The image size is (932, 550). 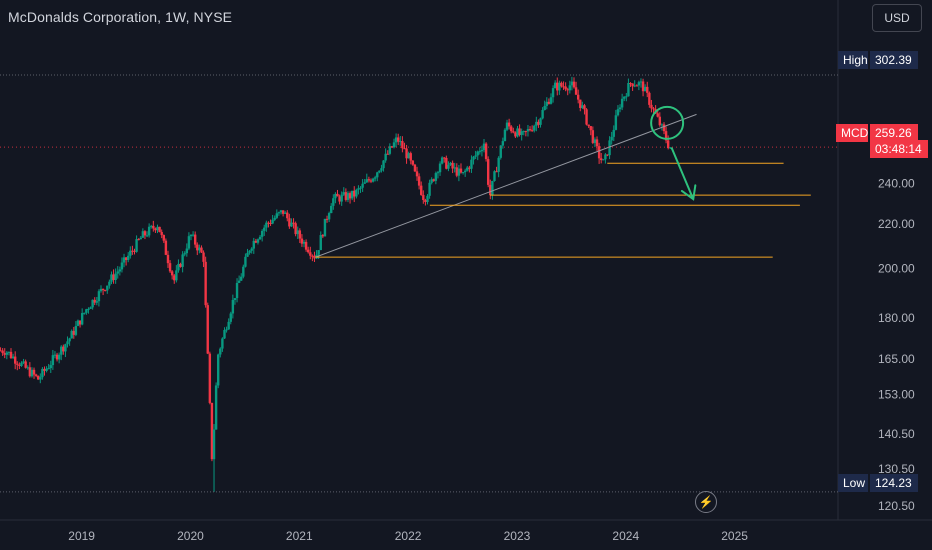 I want to click on y-tick-label: 165.00, so click(x=896, y=359).